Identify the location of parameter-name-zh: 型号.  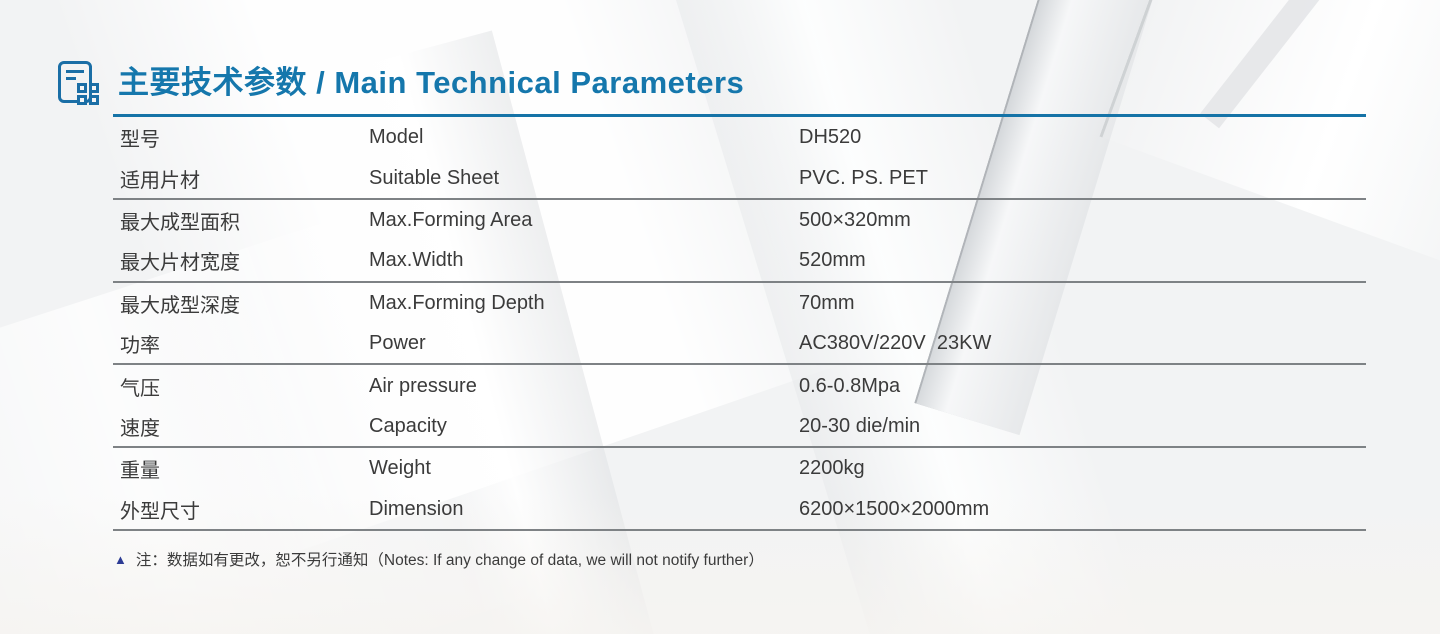
(140, 140).